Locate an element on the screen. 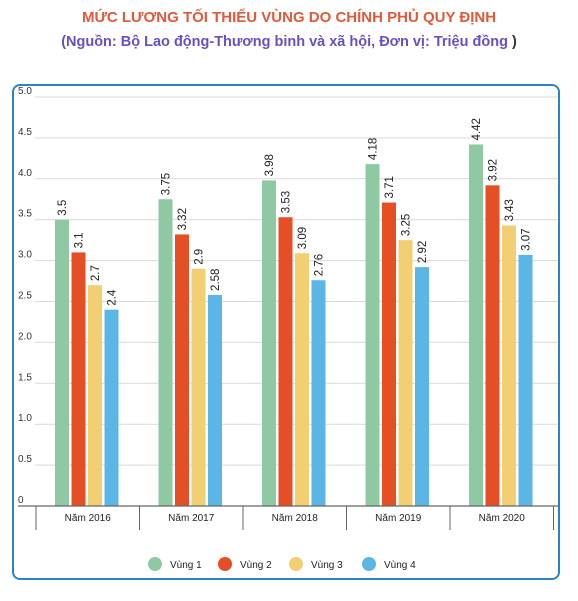 This screenshot has width=578, height=601. x-tick-label: Năm 2019 is located at coordinates (398, 518).